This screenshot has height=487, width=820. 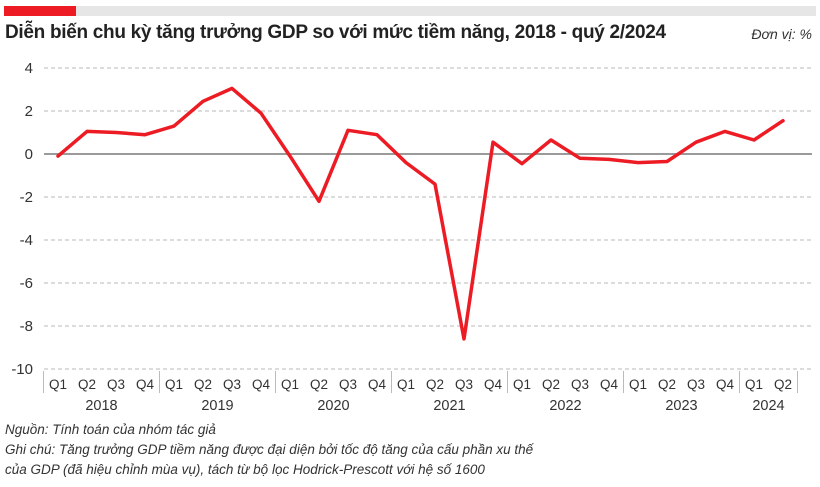 What do you see at coordinates (110, 429) in the screenshot?
I see `source-note: Nguồn: Tính toán của nhóm tác giả` at bounding box center [110, 429].